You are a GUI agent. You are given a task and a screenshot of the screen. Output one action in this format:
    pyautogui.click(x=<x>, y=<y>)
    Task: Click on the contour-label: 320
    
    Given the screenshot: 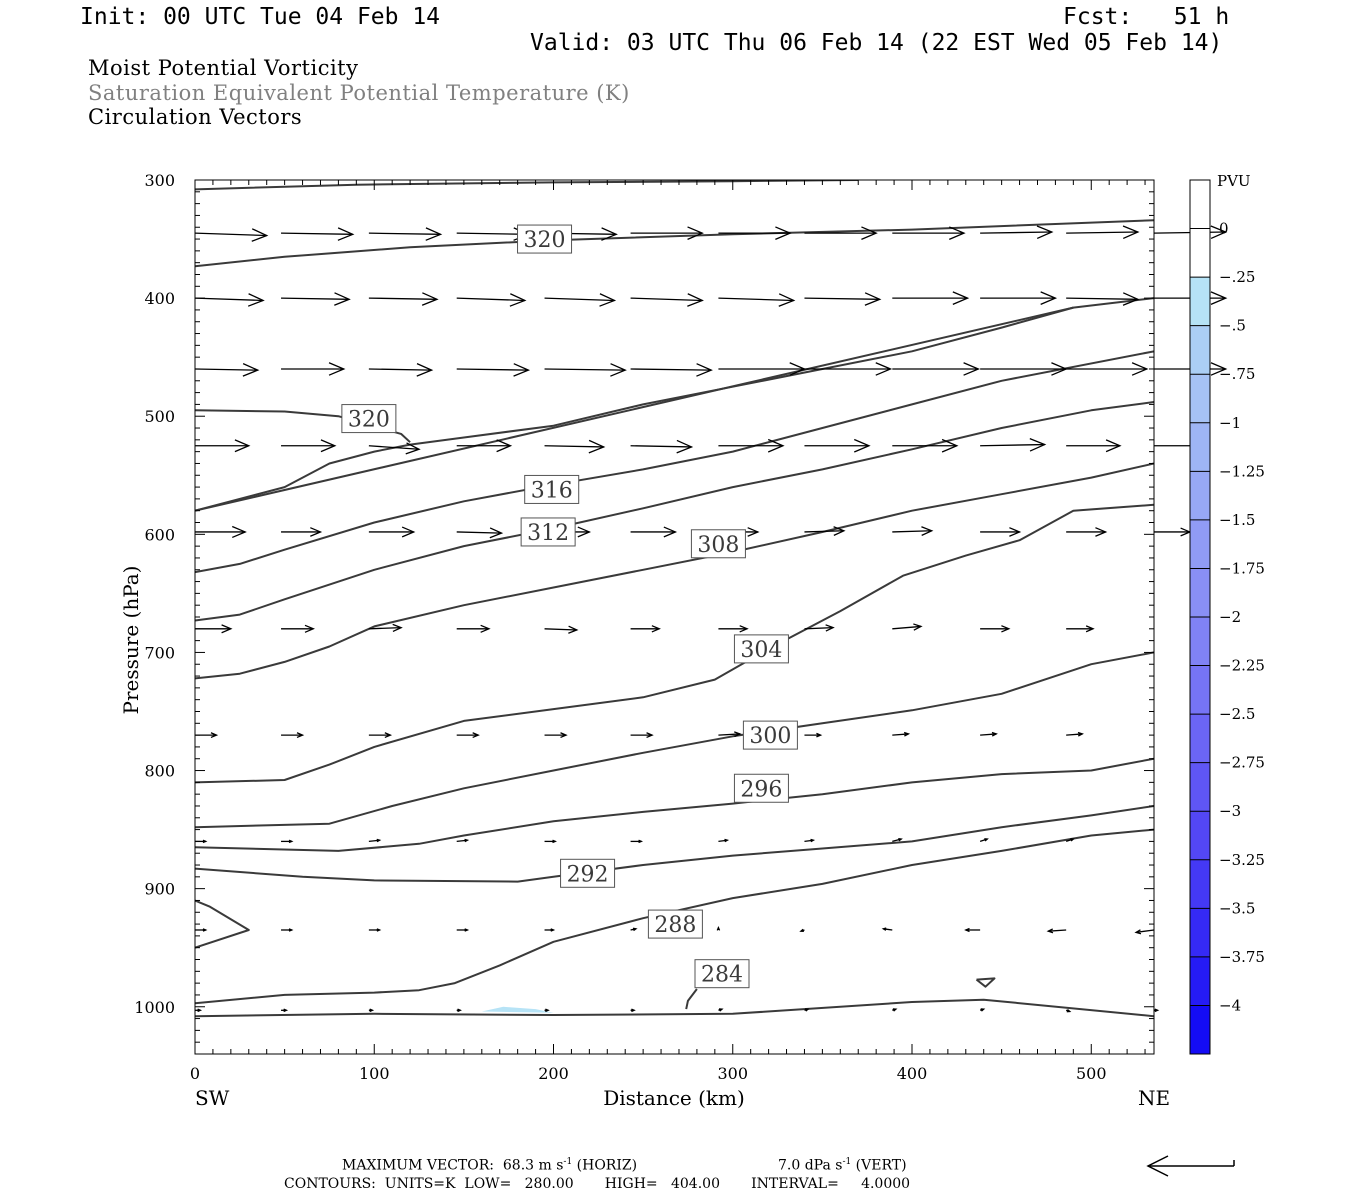 What is the action you would take?
    pyautogui.click(x=545, y=239)
    